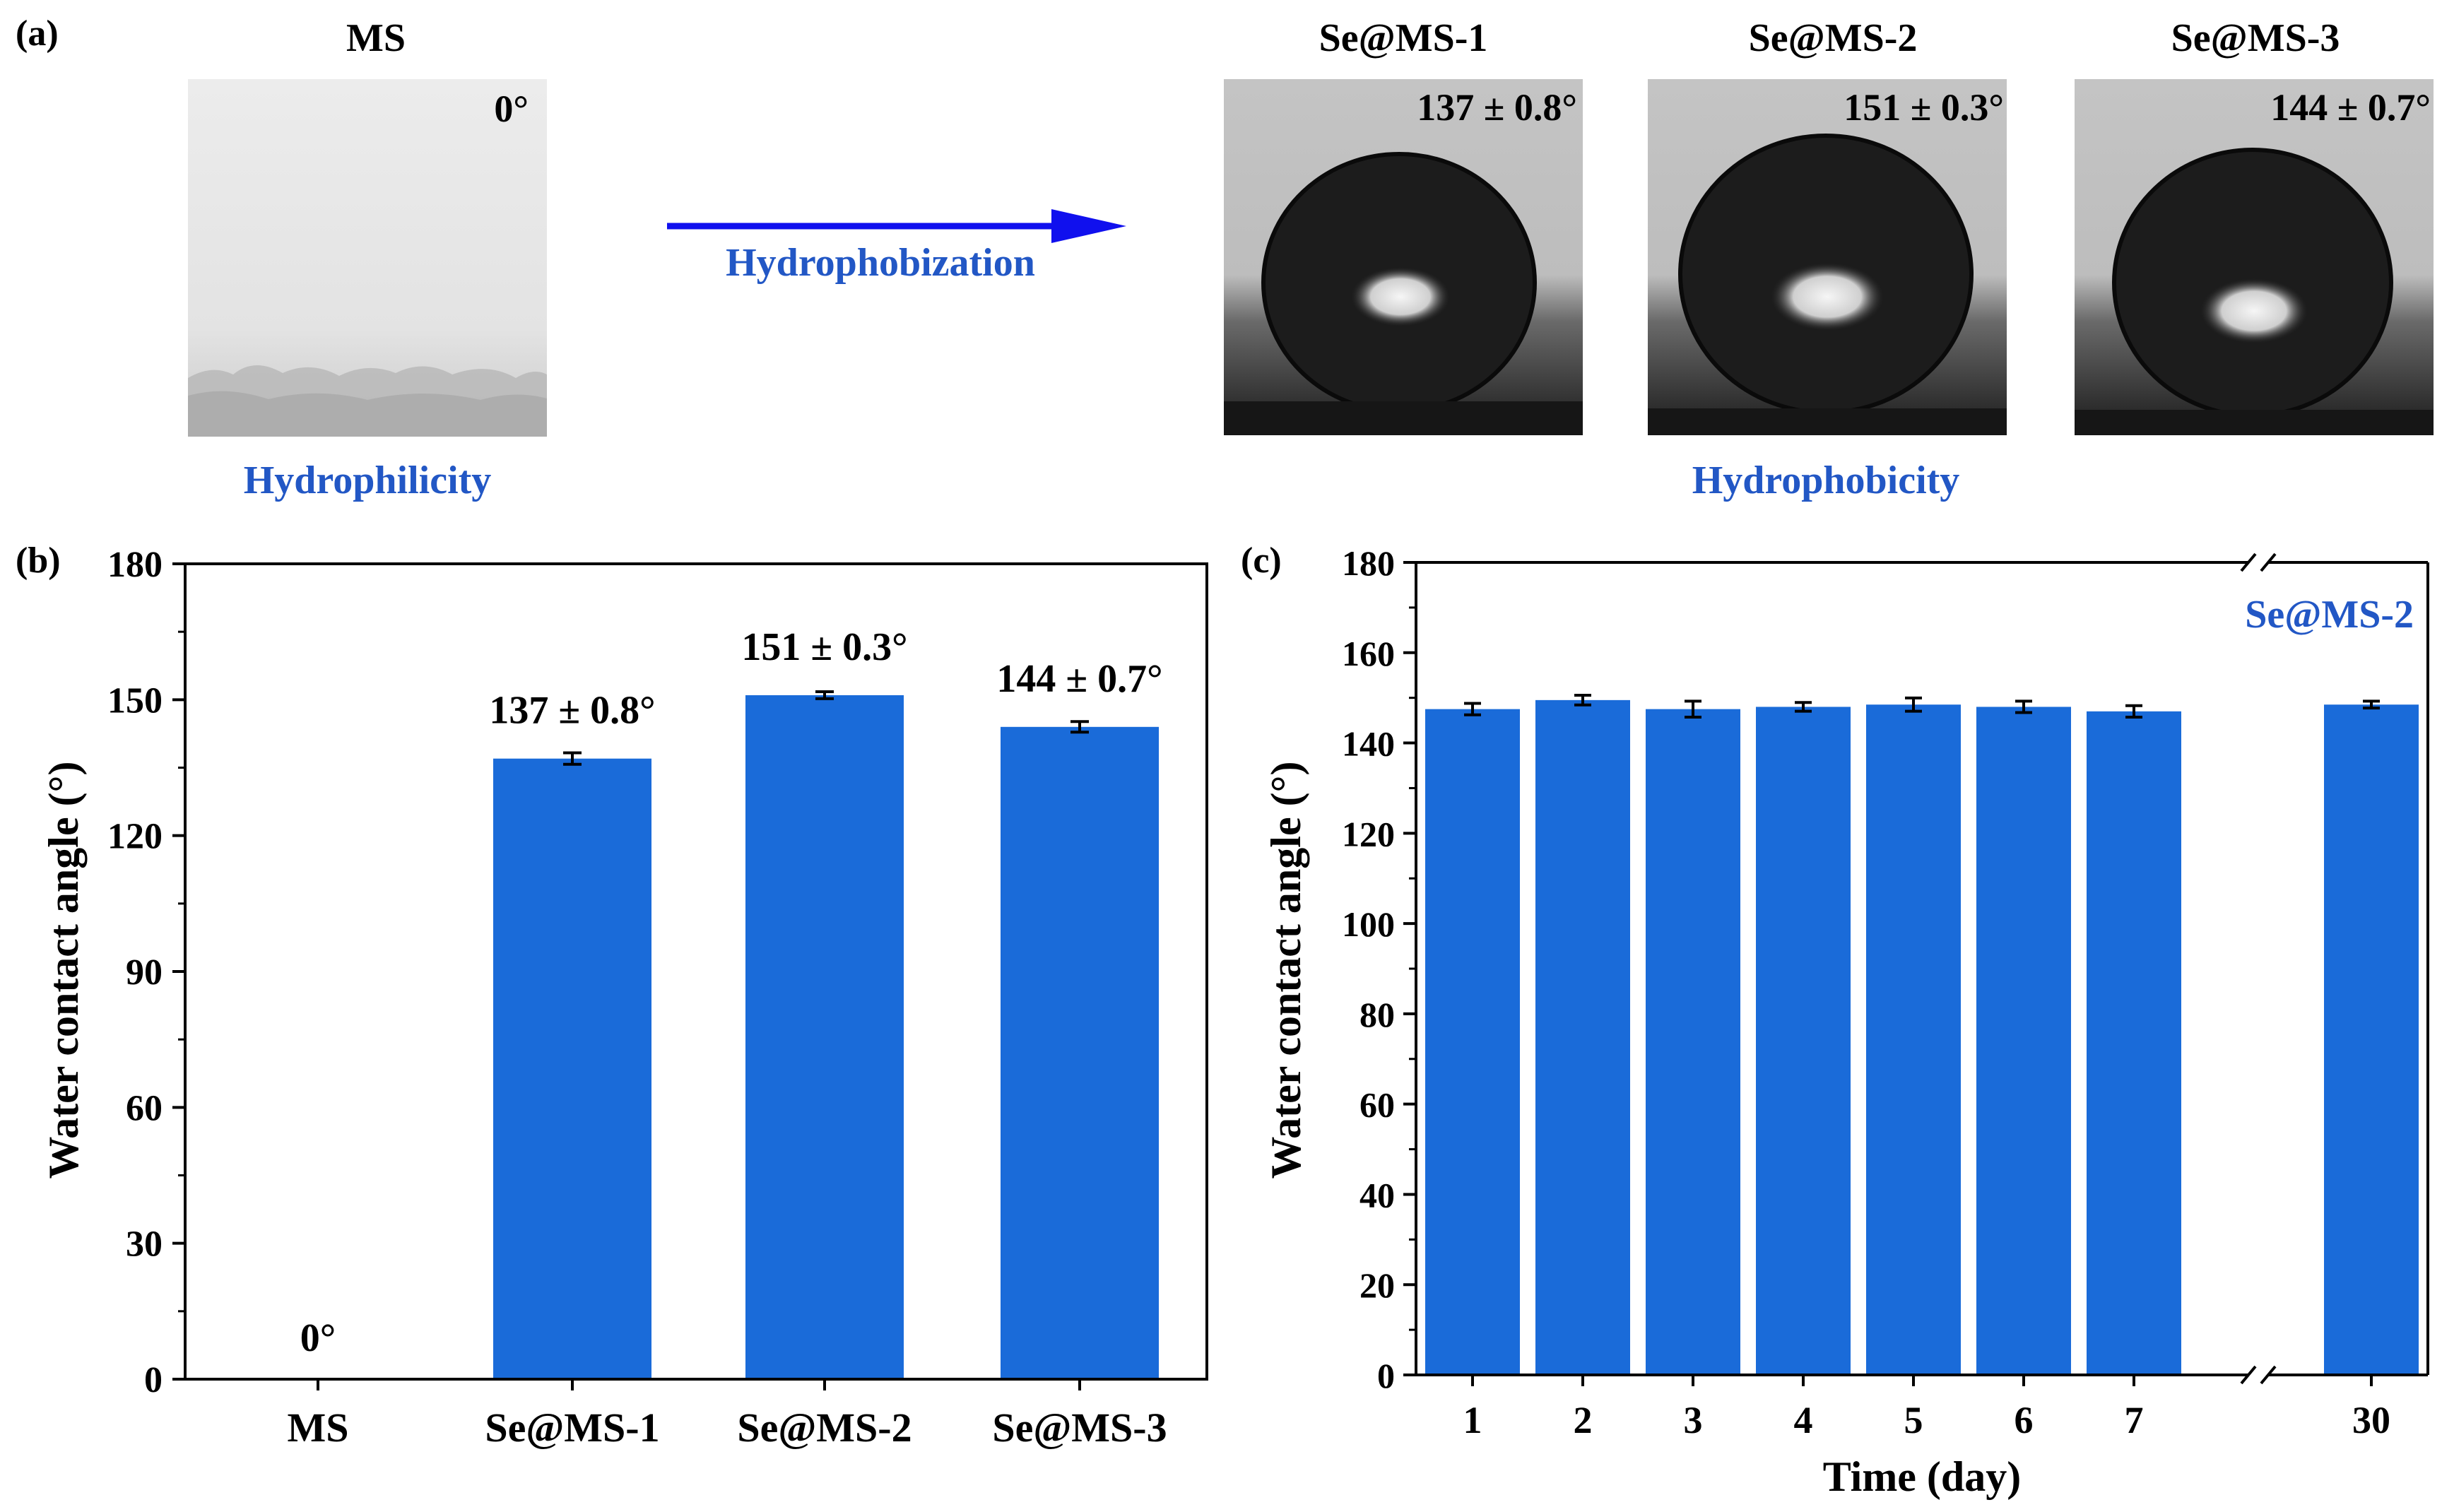  I want to click on hydrophobicity-caption: Hydrophobicity, so click(1826, 480).